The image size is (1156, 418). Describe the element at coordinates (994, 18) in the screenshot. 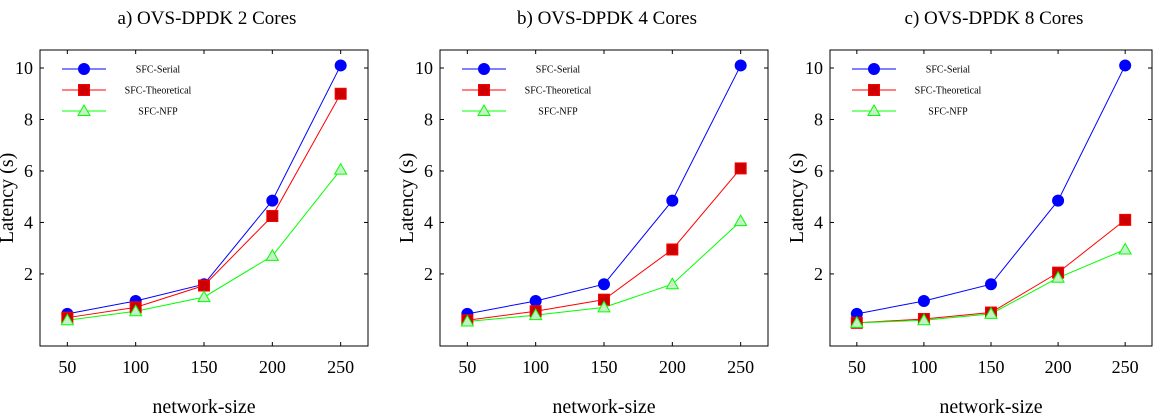

I see `chart-title: c) OVS-DPDK 8 Cores` at that location.